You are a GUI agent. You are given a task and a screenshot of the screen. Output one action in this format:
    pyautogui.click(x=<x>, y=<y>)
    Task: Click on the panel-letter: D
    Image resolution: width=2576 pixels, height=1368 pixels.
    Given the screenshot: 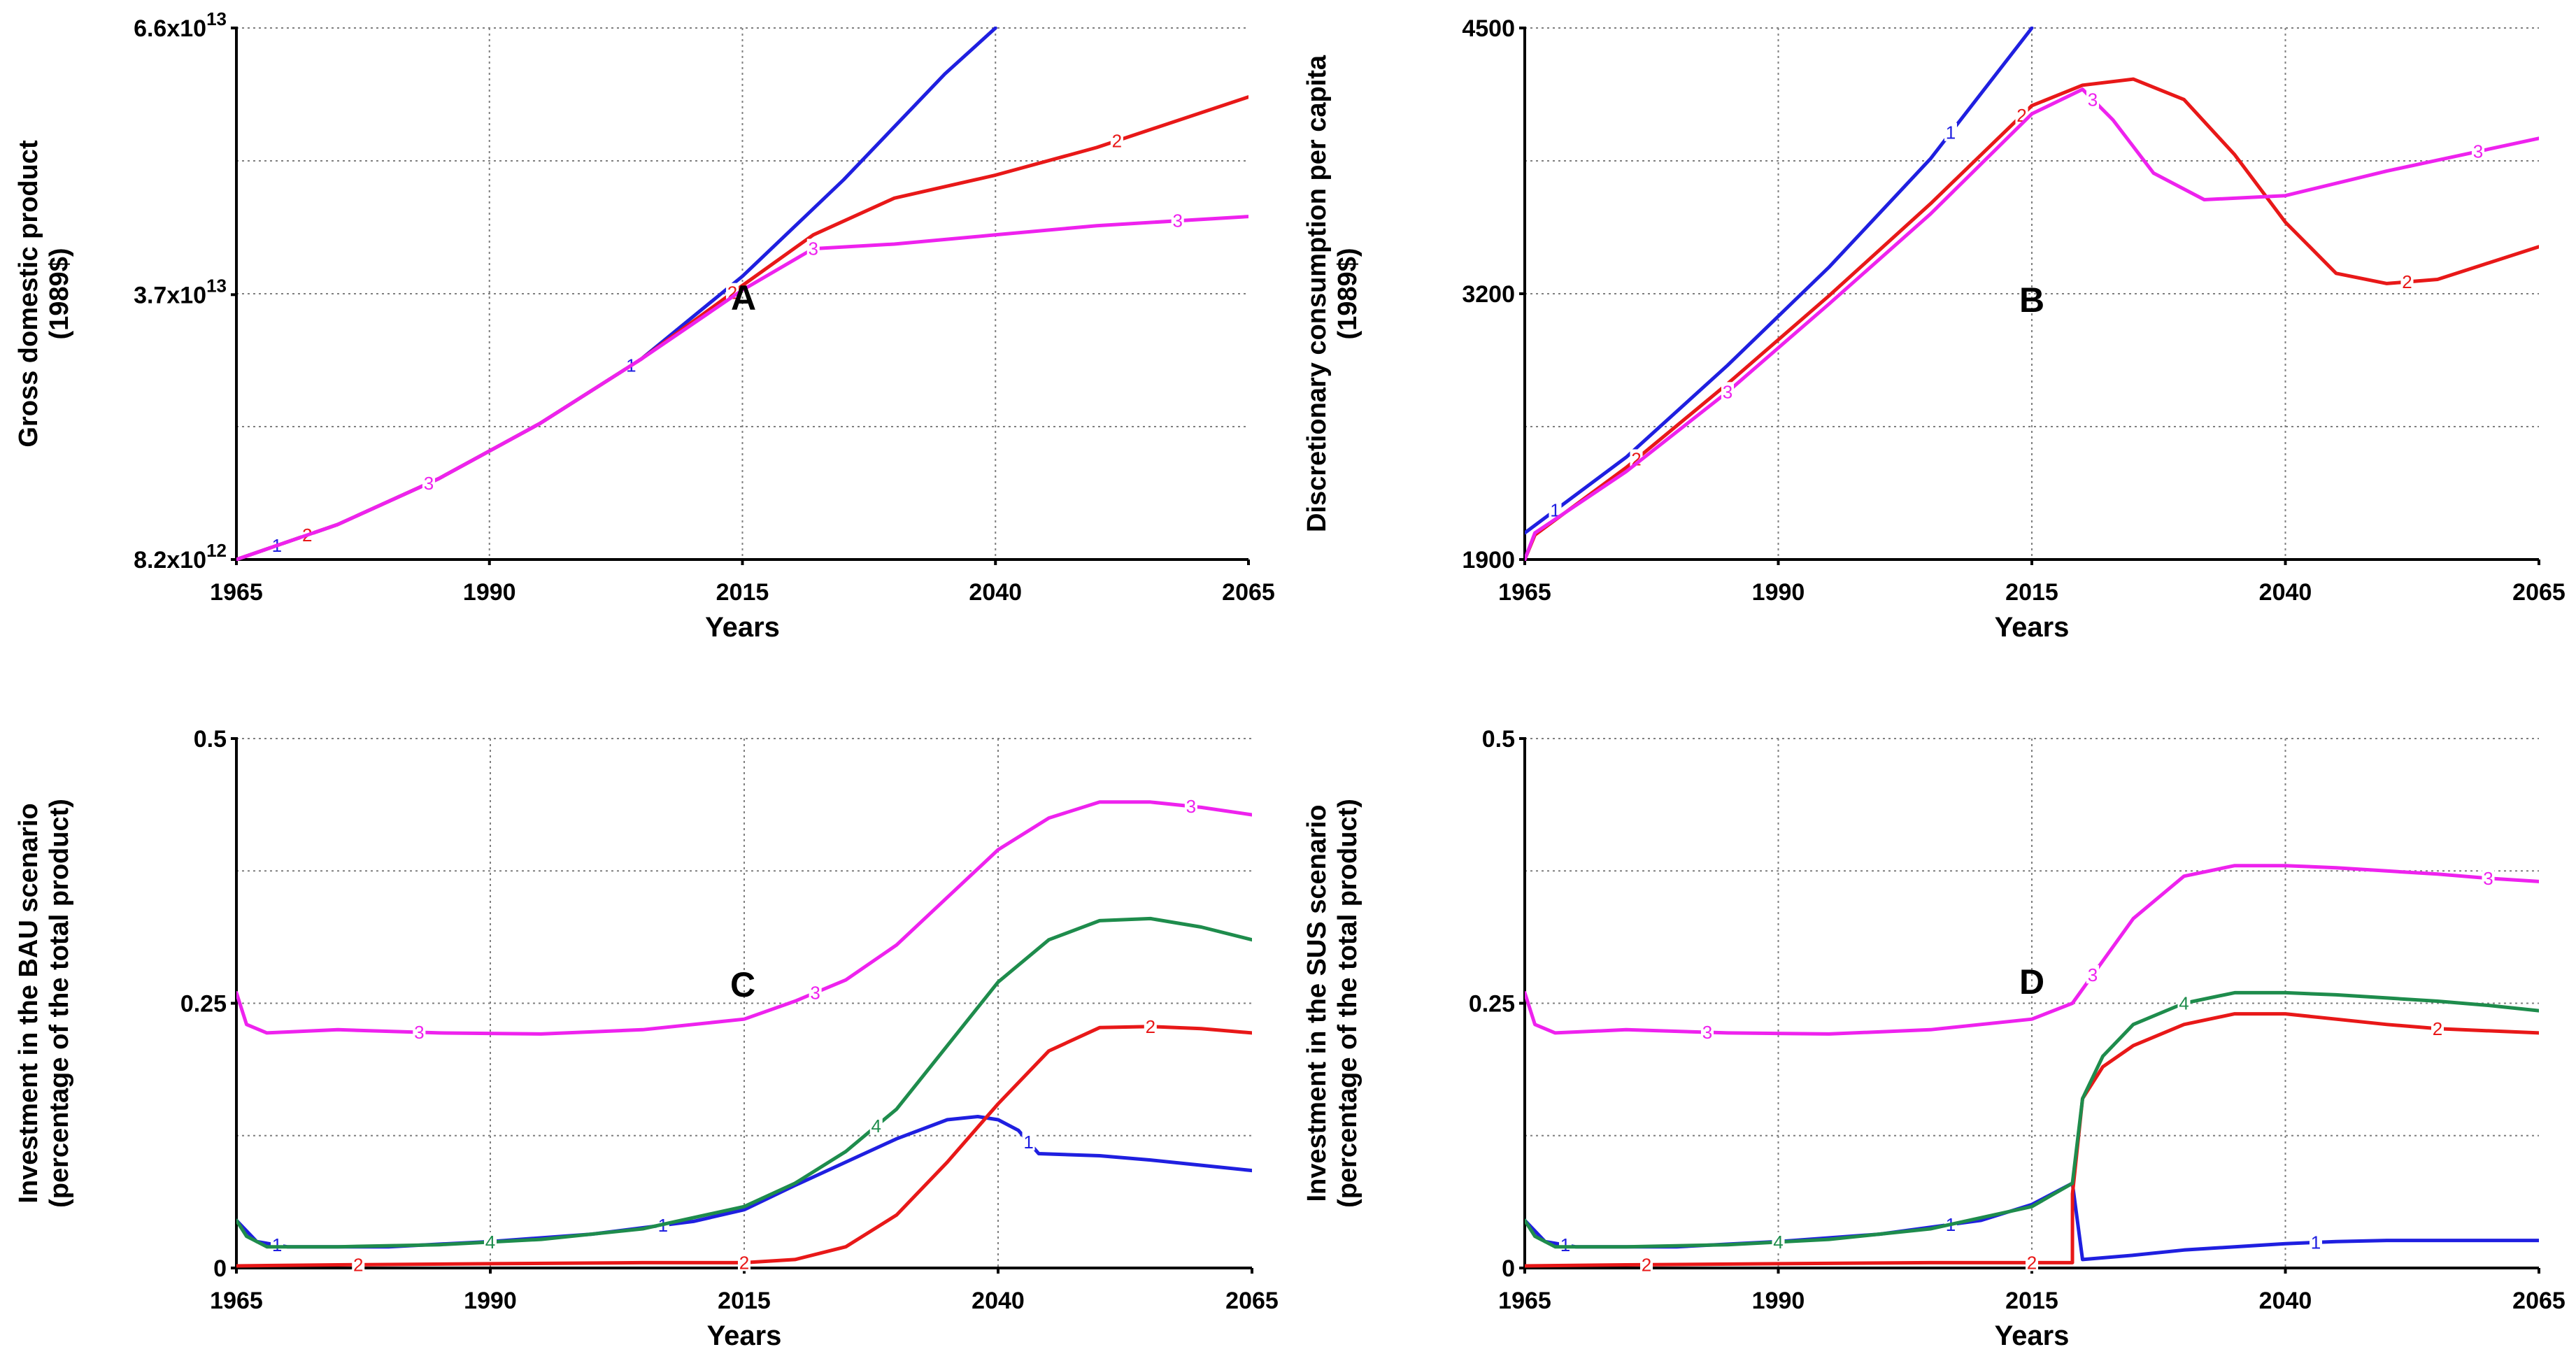 What is the action you would take?
    pyautogui.click(x=2031, y=982)
    